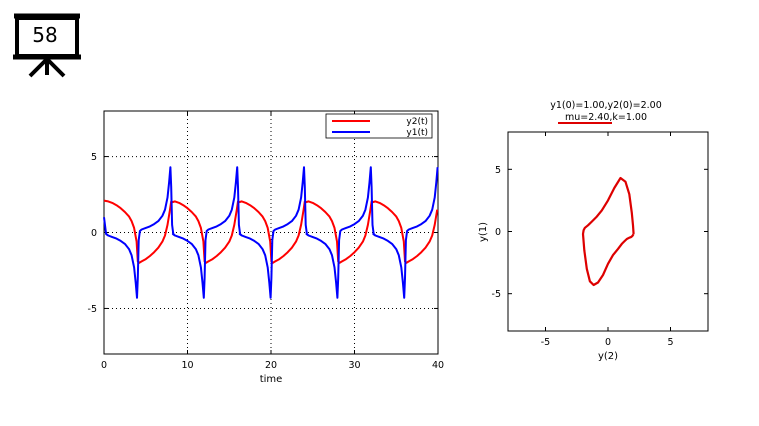 The height and width of the screenshot is (426, 759). I want to click on x-tick-label: 20, so click(271, 365).